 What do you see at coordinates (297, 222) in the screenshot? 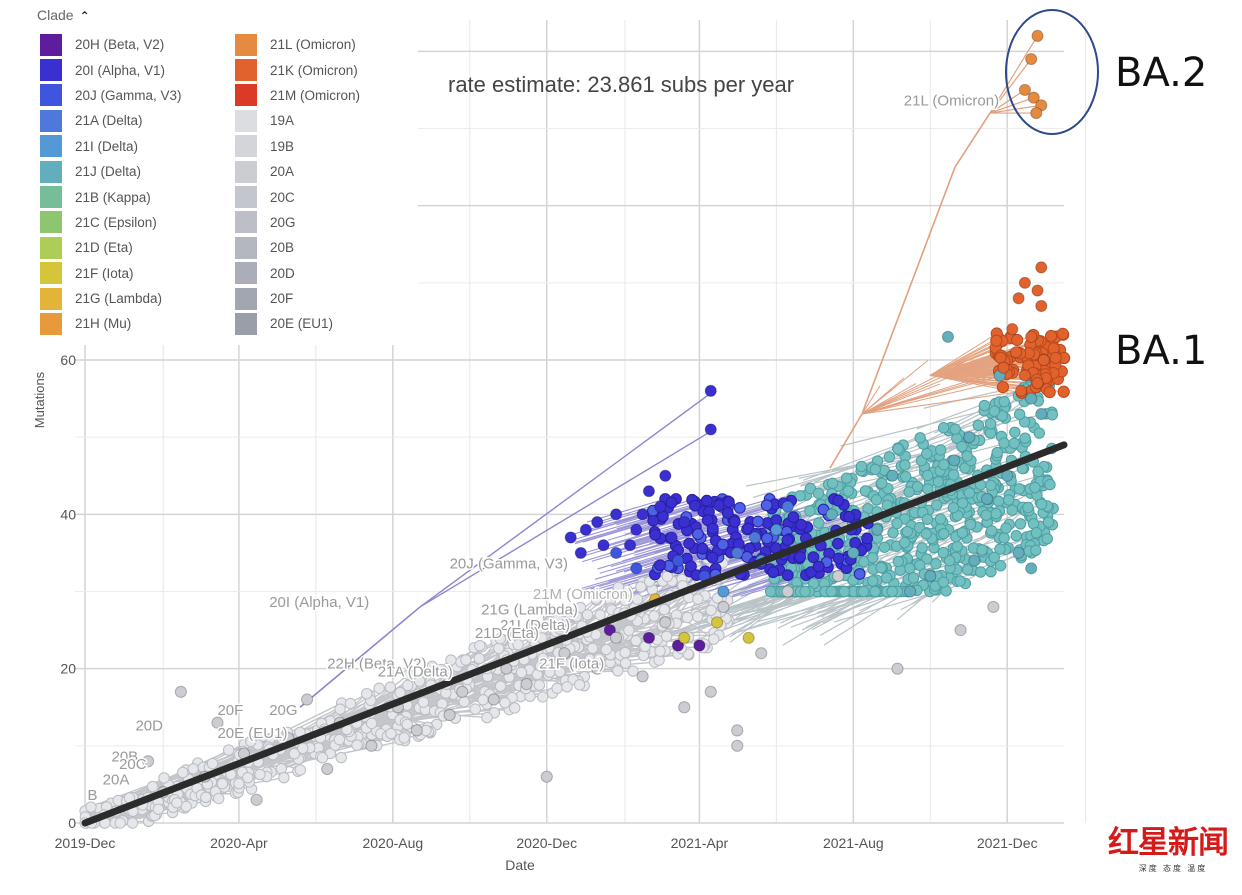
I see `legend-item: 20G` at bounding box center [297, 222].